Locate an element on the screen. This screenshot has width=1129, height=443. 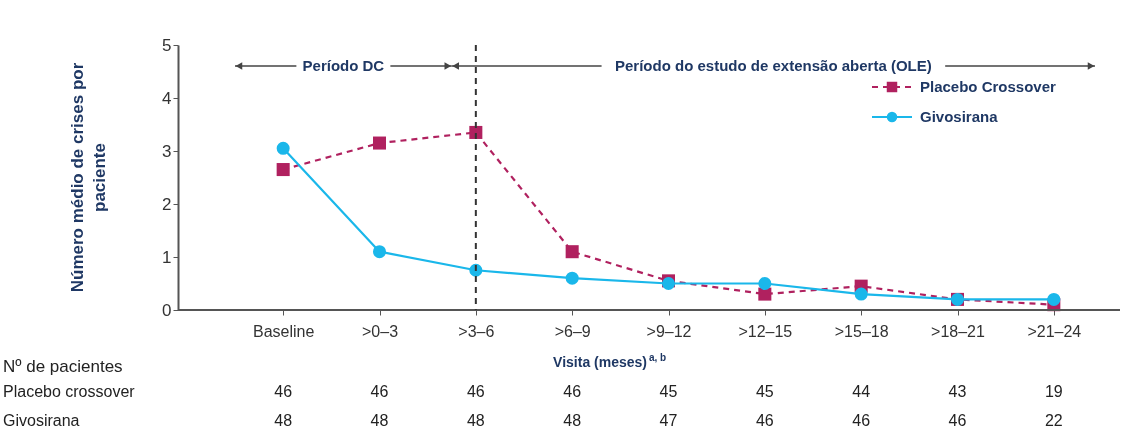
text: Placebo crossover is located at coordinates (69, 391).